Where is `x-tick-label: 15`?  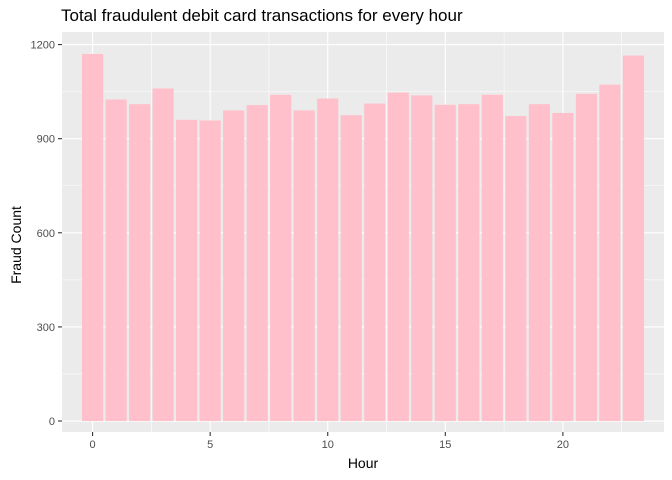 x-tick-label: 15 is located at coordinates (445, 445).